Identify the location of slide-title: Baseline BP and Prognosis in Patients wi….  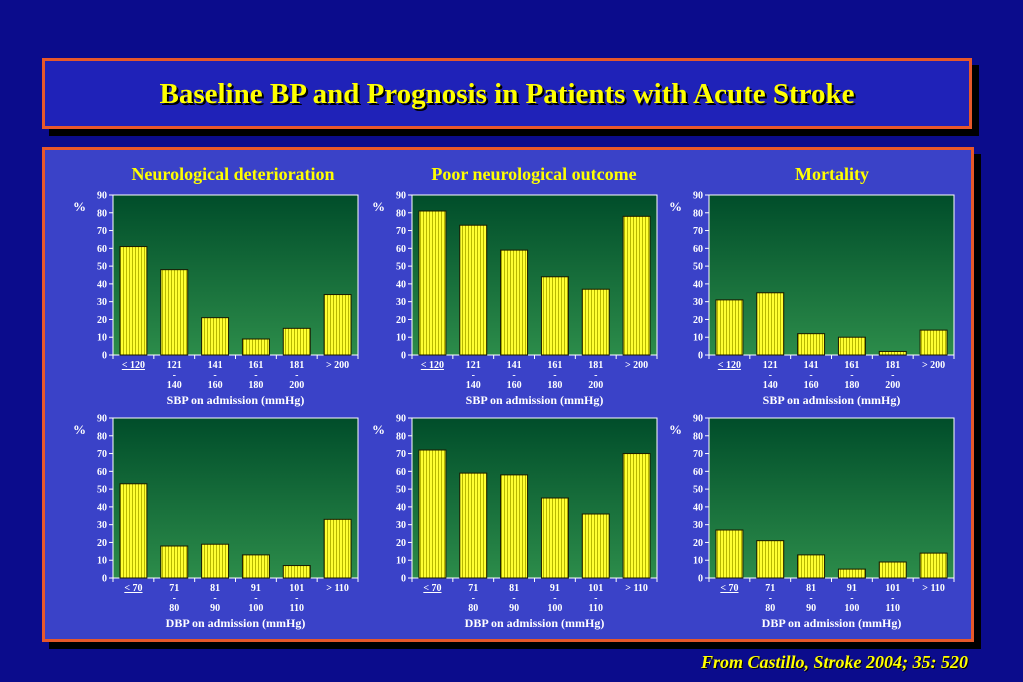
(507, 94).